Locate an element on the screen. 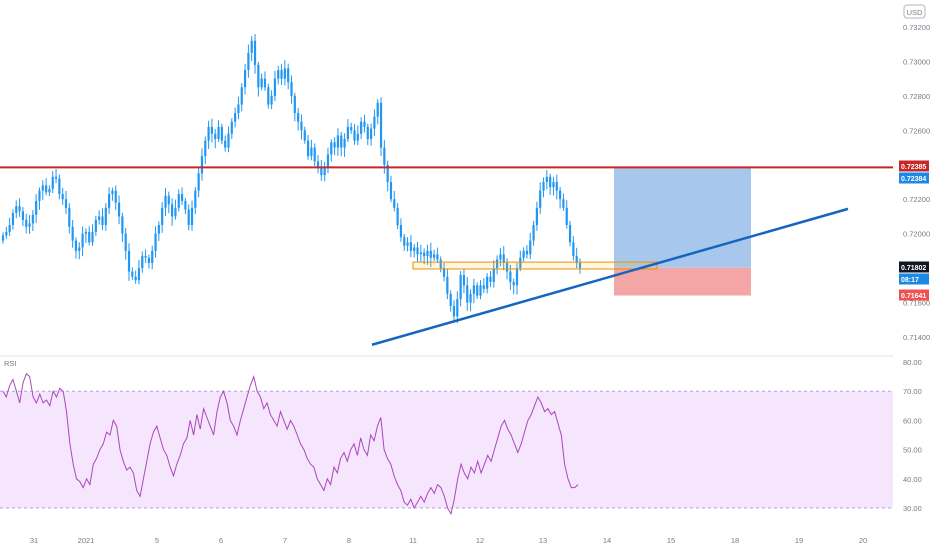 The height and width of the screenshot is (555, 932). price-tick-label: 0.71600 is located at coordinates (916, 303).